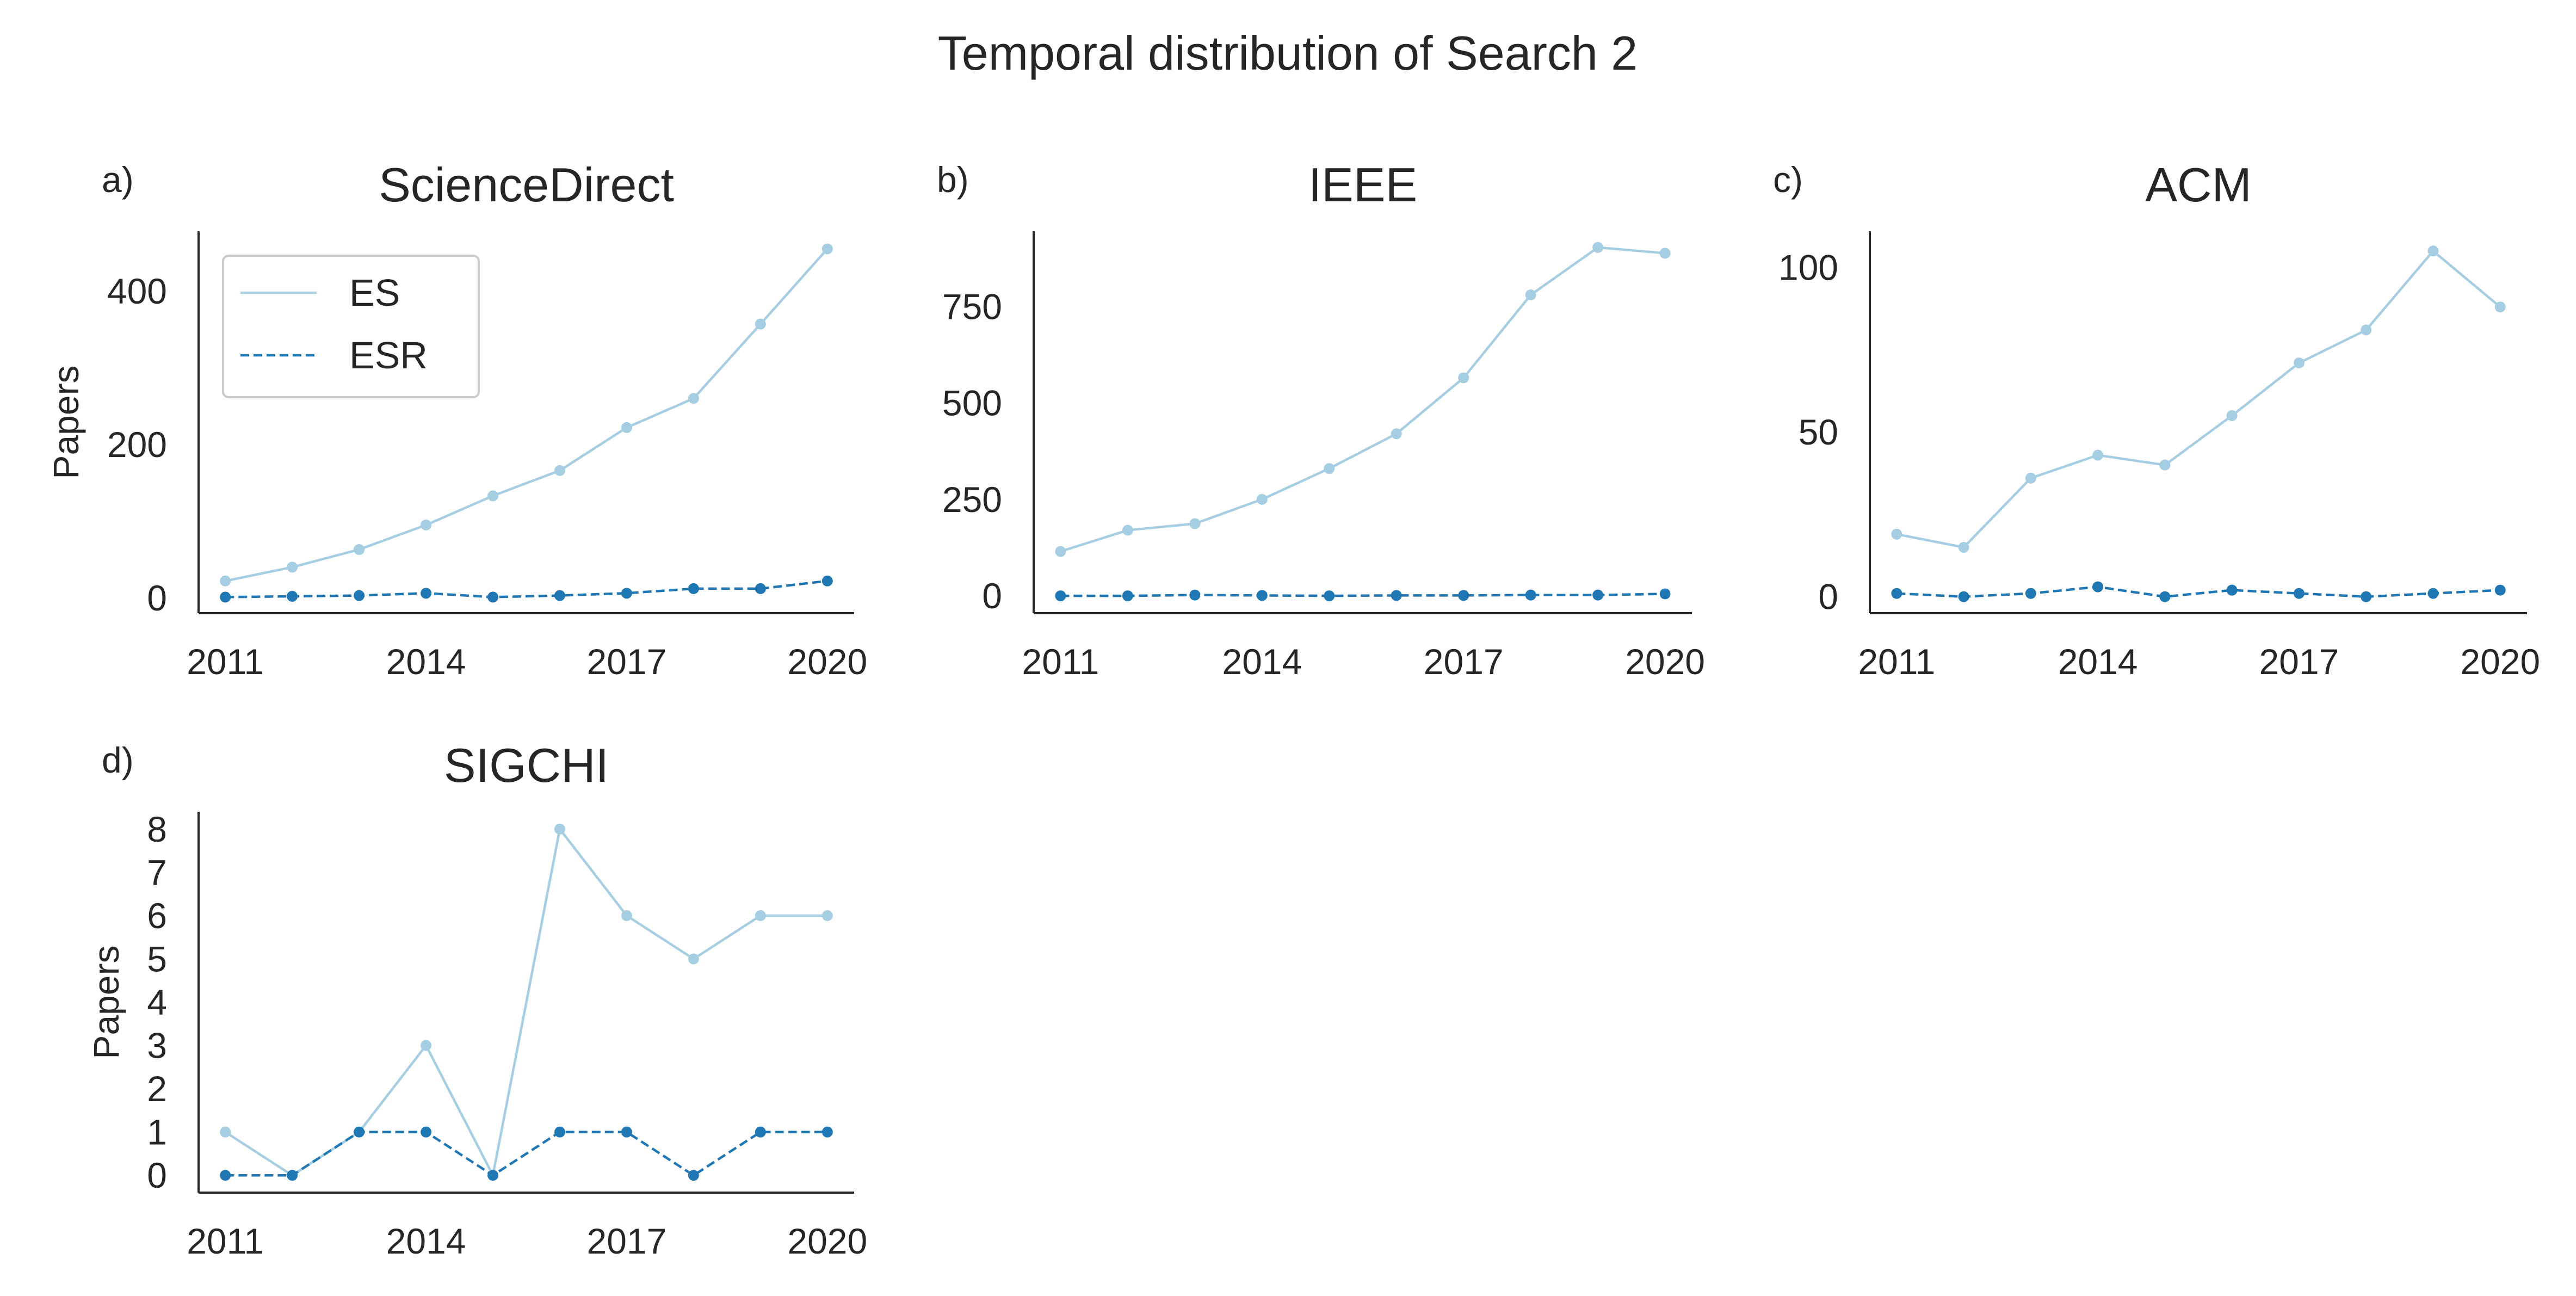 The height and width of the screenshot is (1296, 2576). I want to click on panel-3: c) ACM 2011 2014 2017 2020 0 50 100, so click(2157, 420).